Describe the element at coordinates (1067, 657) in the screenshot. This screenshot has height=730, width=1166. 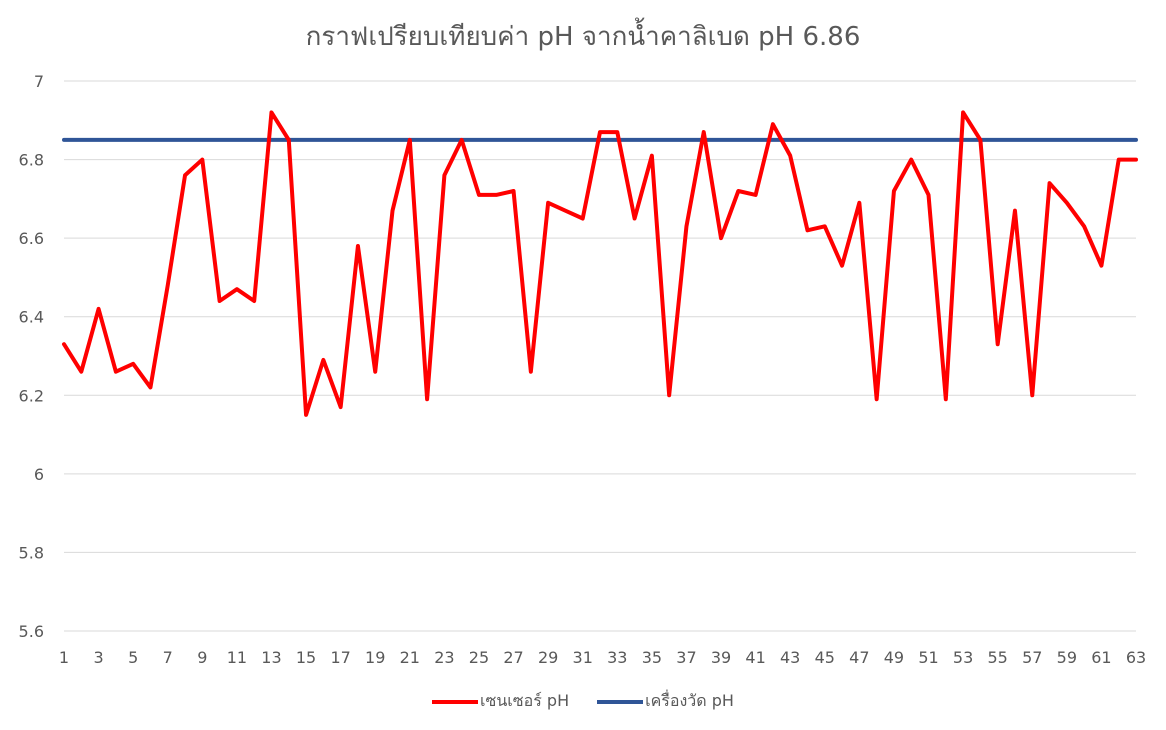
I see `x-tick-label: 59` at that location.